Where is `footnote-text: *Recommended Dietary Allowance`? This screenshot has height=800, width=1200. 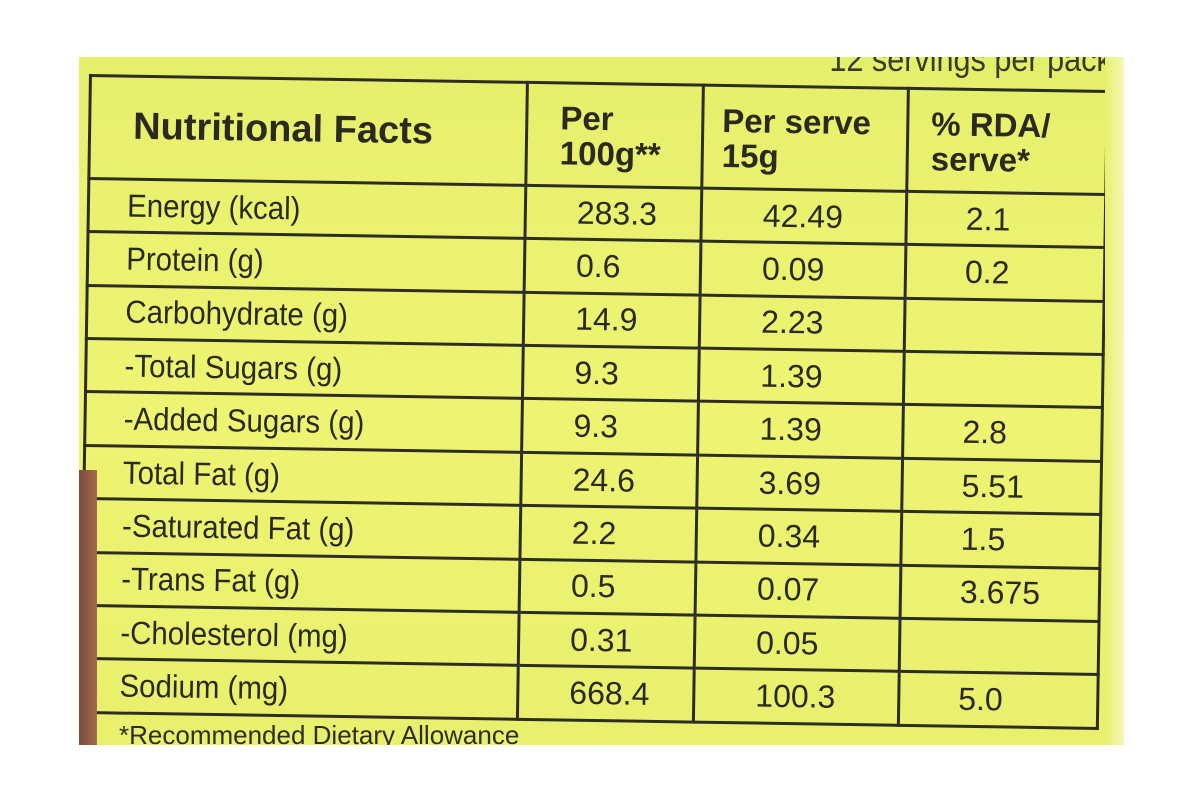
footnote-text: *Recommended Dietary Allowance is located at coordinates (319, 732).